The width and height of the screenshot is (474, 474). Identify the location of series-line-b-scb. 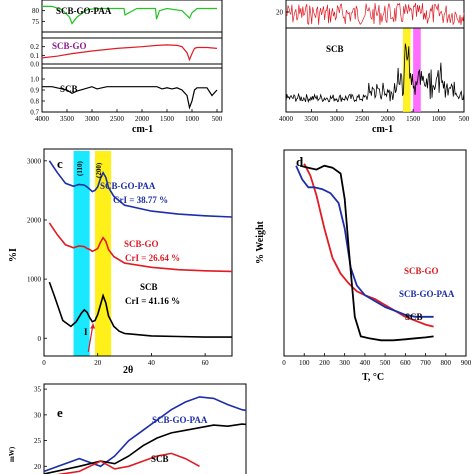
(375, 73).